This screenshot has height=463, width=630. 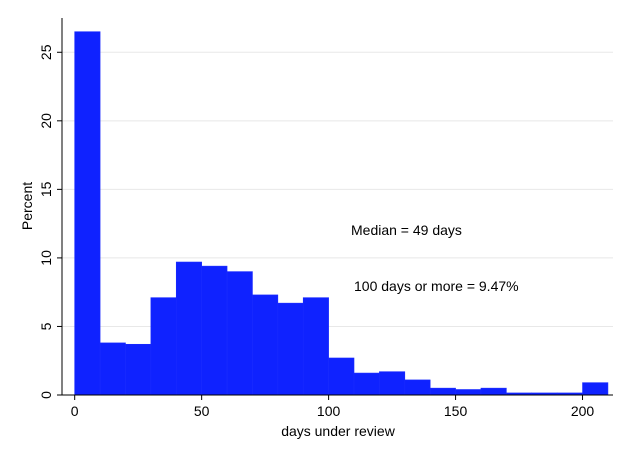 What do you see at coordinates (46, 258) in the screenshot?
I see `y-tick-label-10: 10` at bounding box center [46, 258].